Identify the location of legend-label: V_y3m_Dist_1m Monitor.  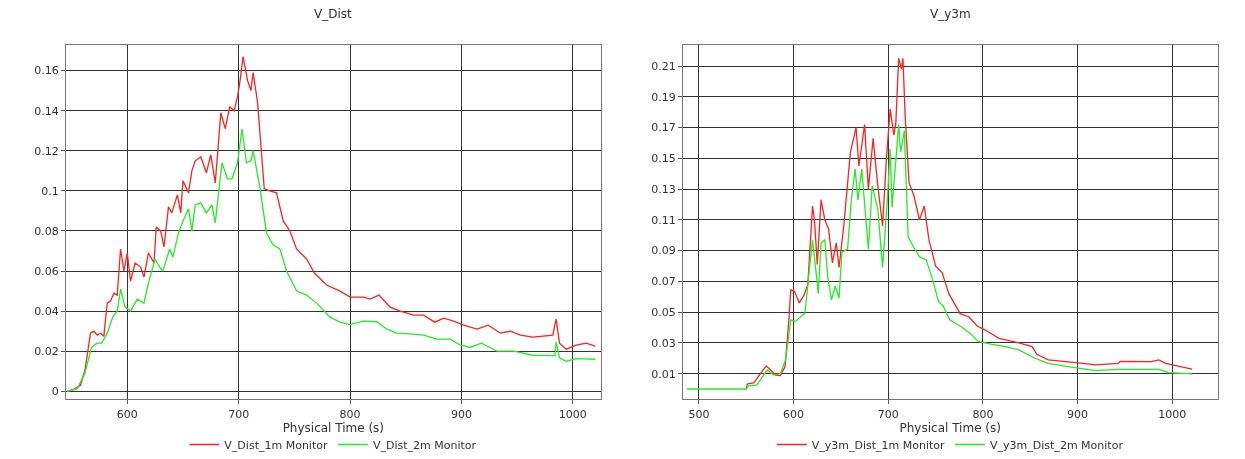
(878, 445).